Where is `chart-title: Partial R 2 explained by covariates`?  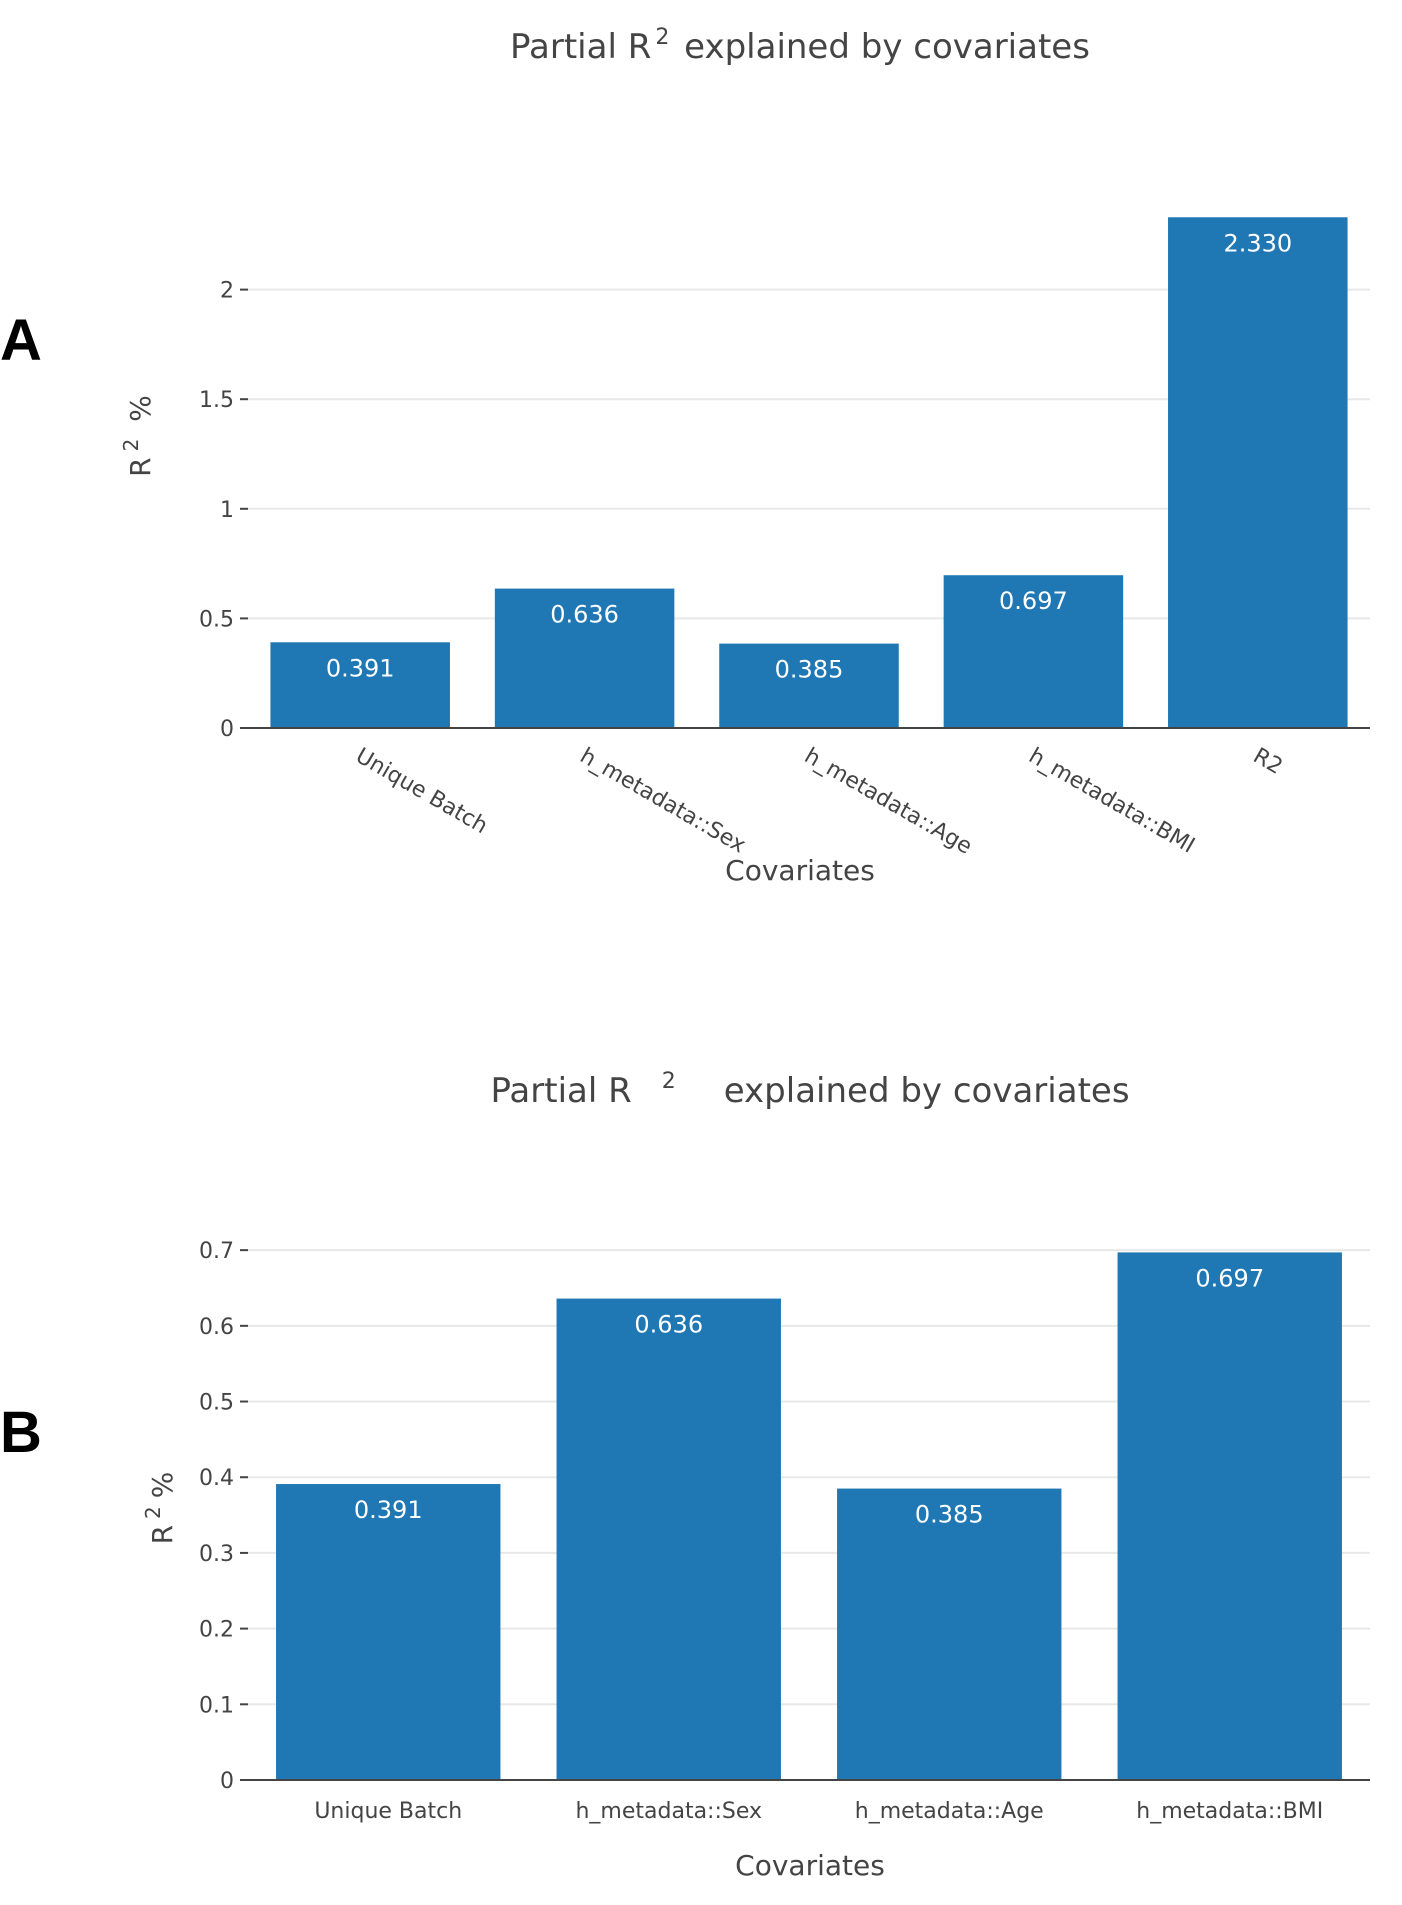
chart-title: Partial R 2 explained by covariates is located at coordinates (809, 1090).